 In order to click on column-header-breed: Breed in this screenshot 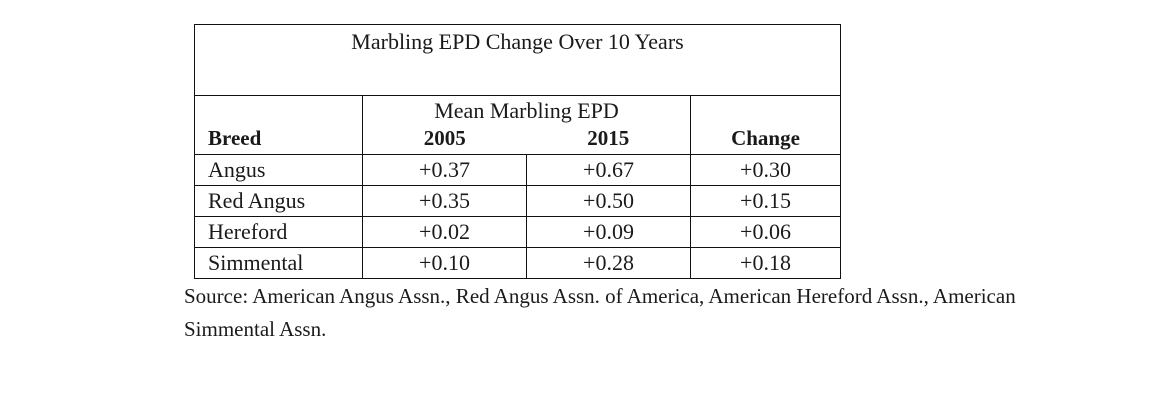, I will do `click(278, 138)`.